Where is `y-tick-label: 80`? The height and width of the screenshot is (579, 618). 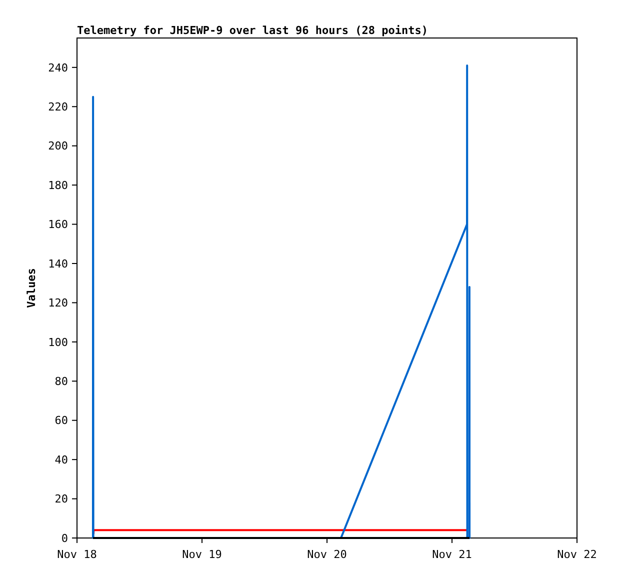 y-tick-label: 80 is located at coordinates (61, 381).